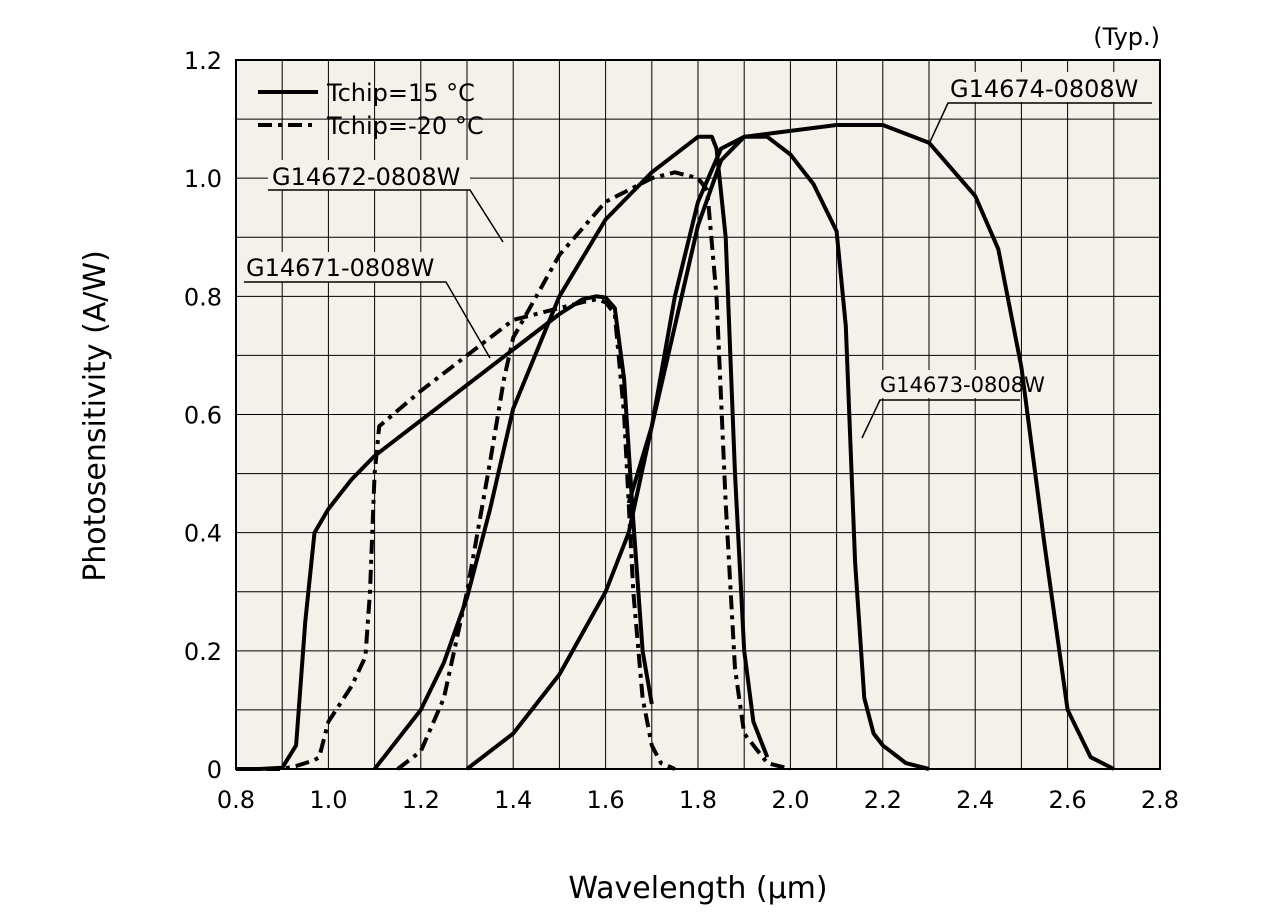 The image size is (1272, 923). What do you see at coordinates (697, 888) in the screenshot?
I see `x-axis-title: Wavelength (µm)` at bounding box center [697, 888].